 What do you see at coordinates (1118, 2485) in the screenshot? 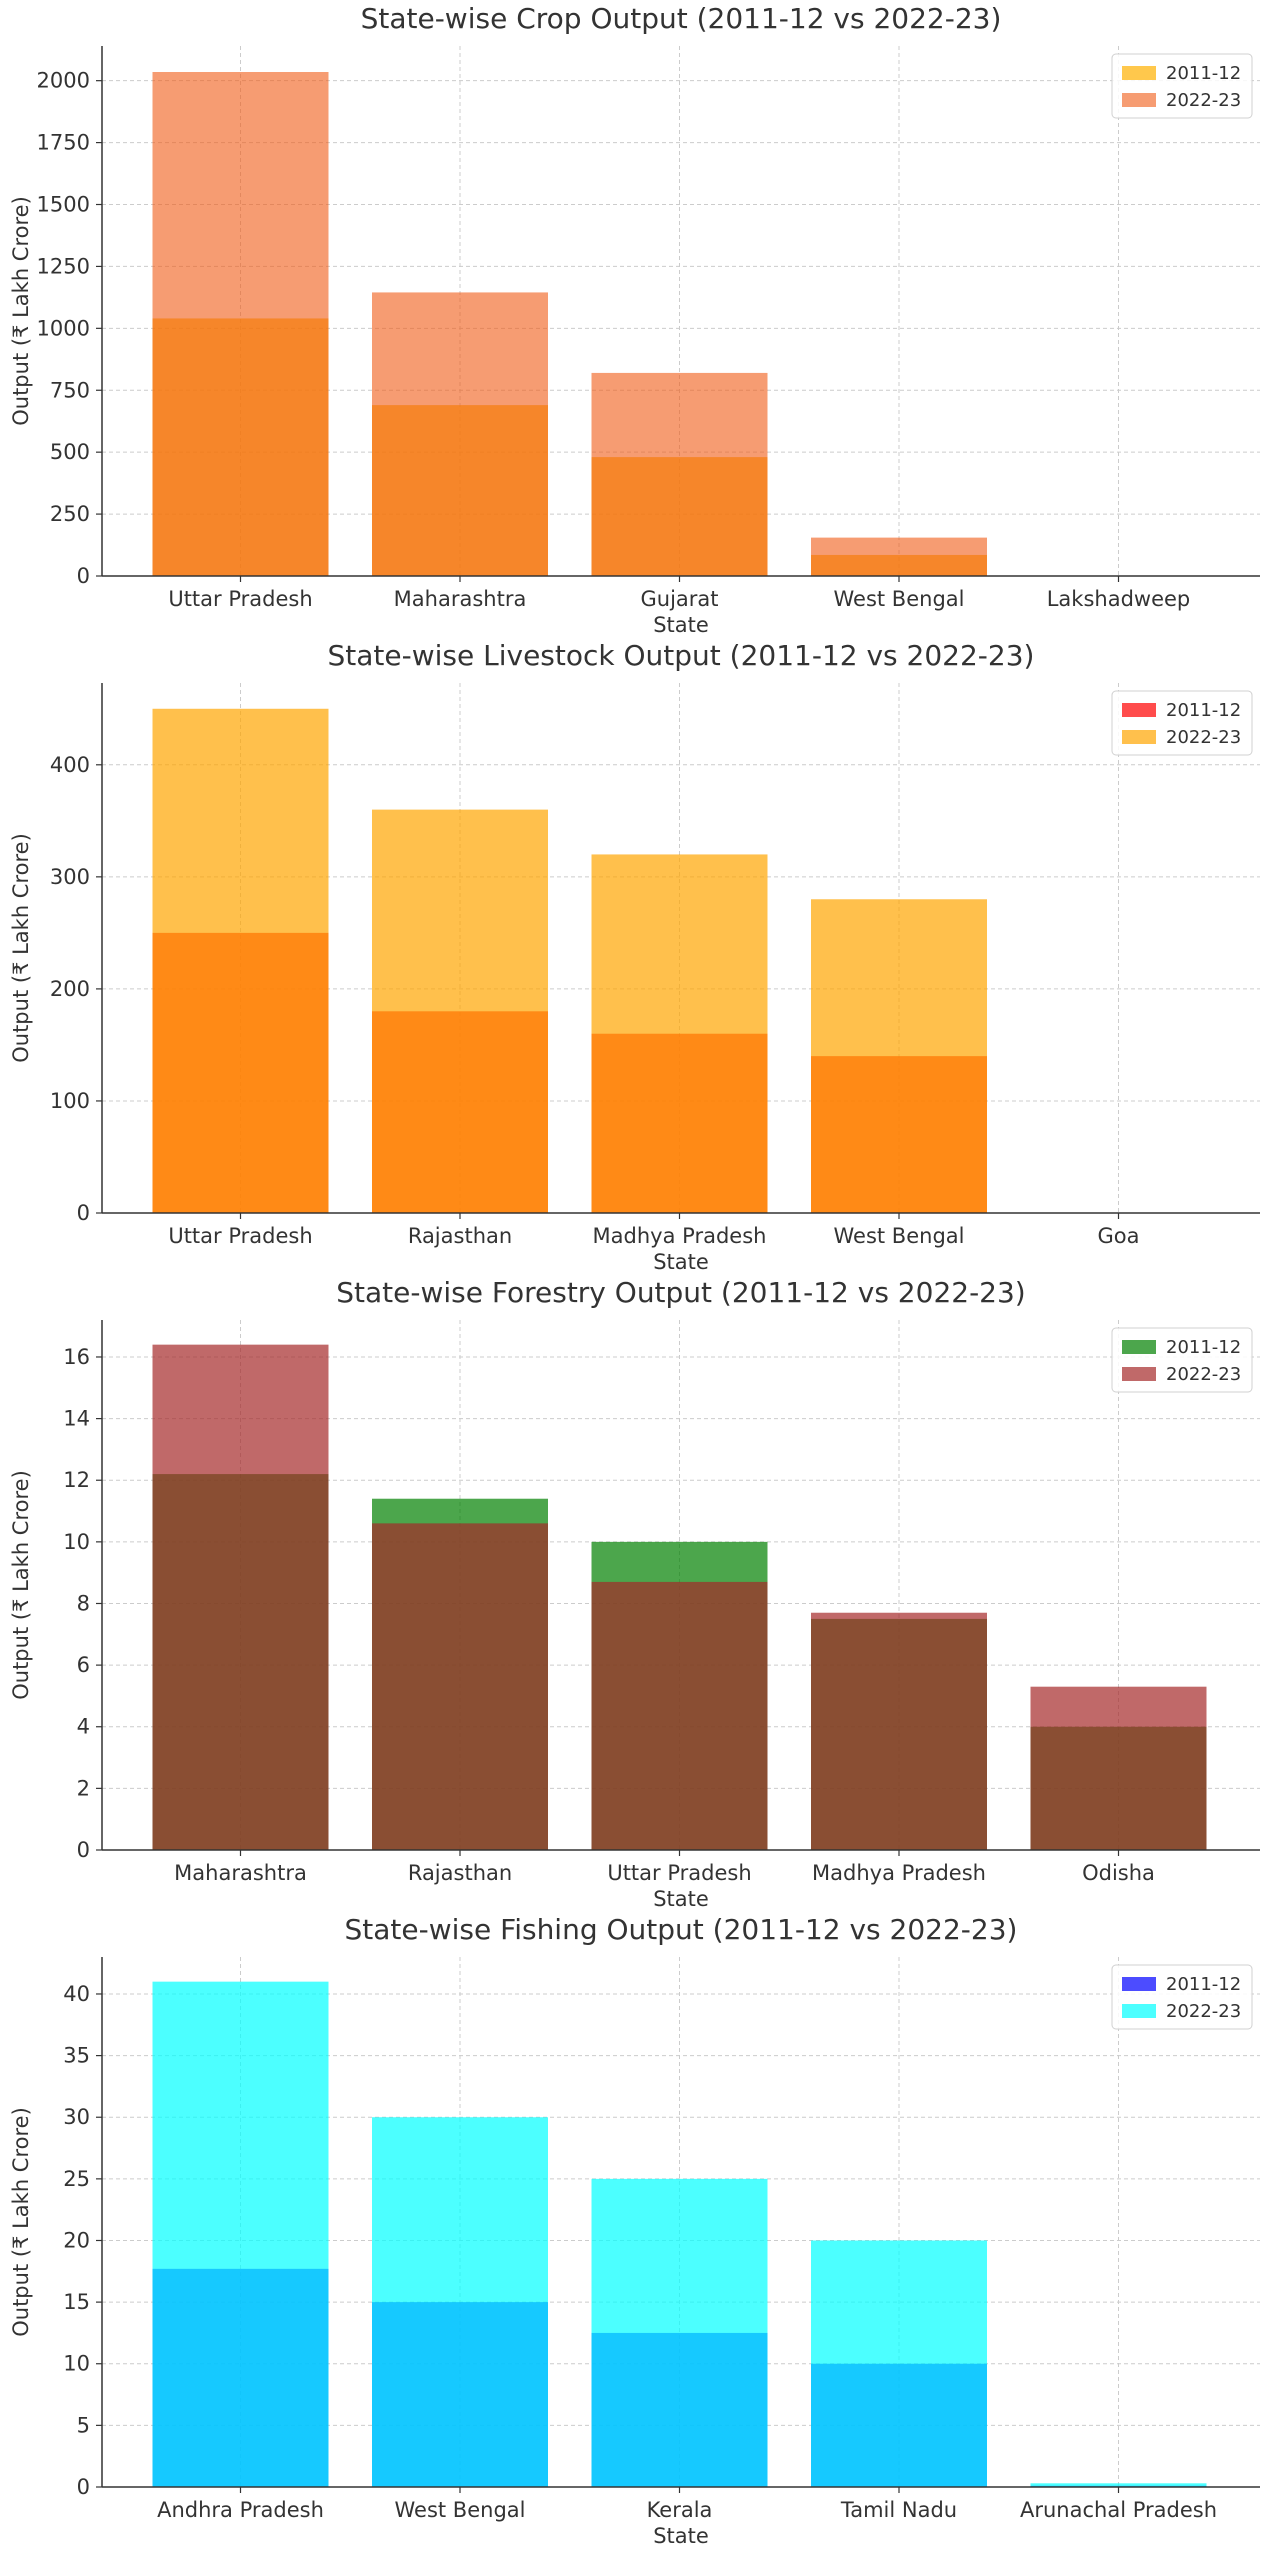
I see `bar-2022-23-arunachal-pradesh` at bounding box center [1118, 2485].